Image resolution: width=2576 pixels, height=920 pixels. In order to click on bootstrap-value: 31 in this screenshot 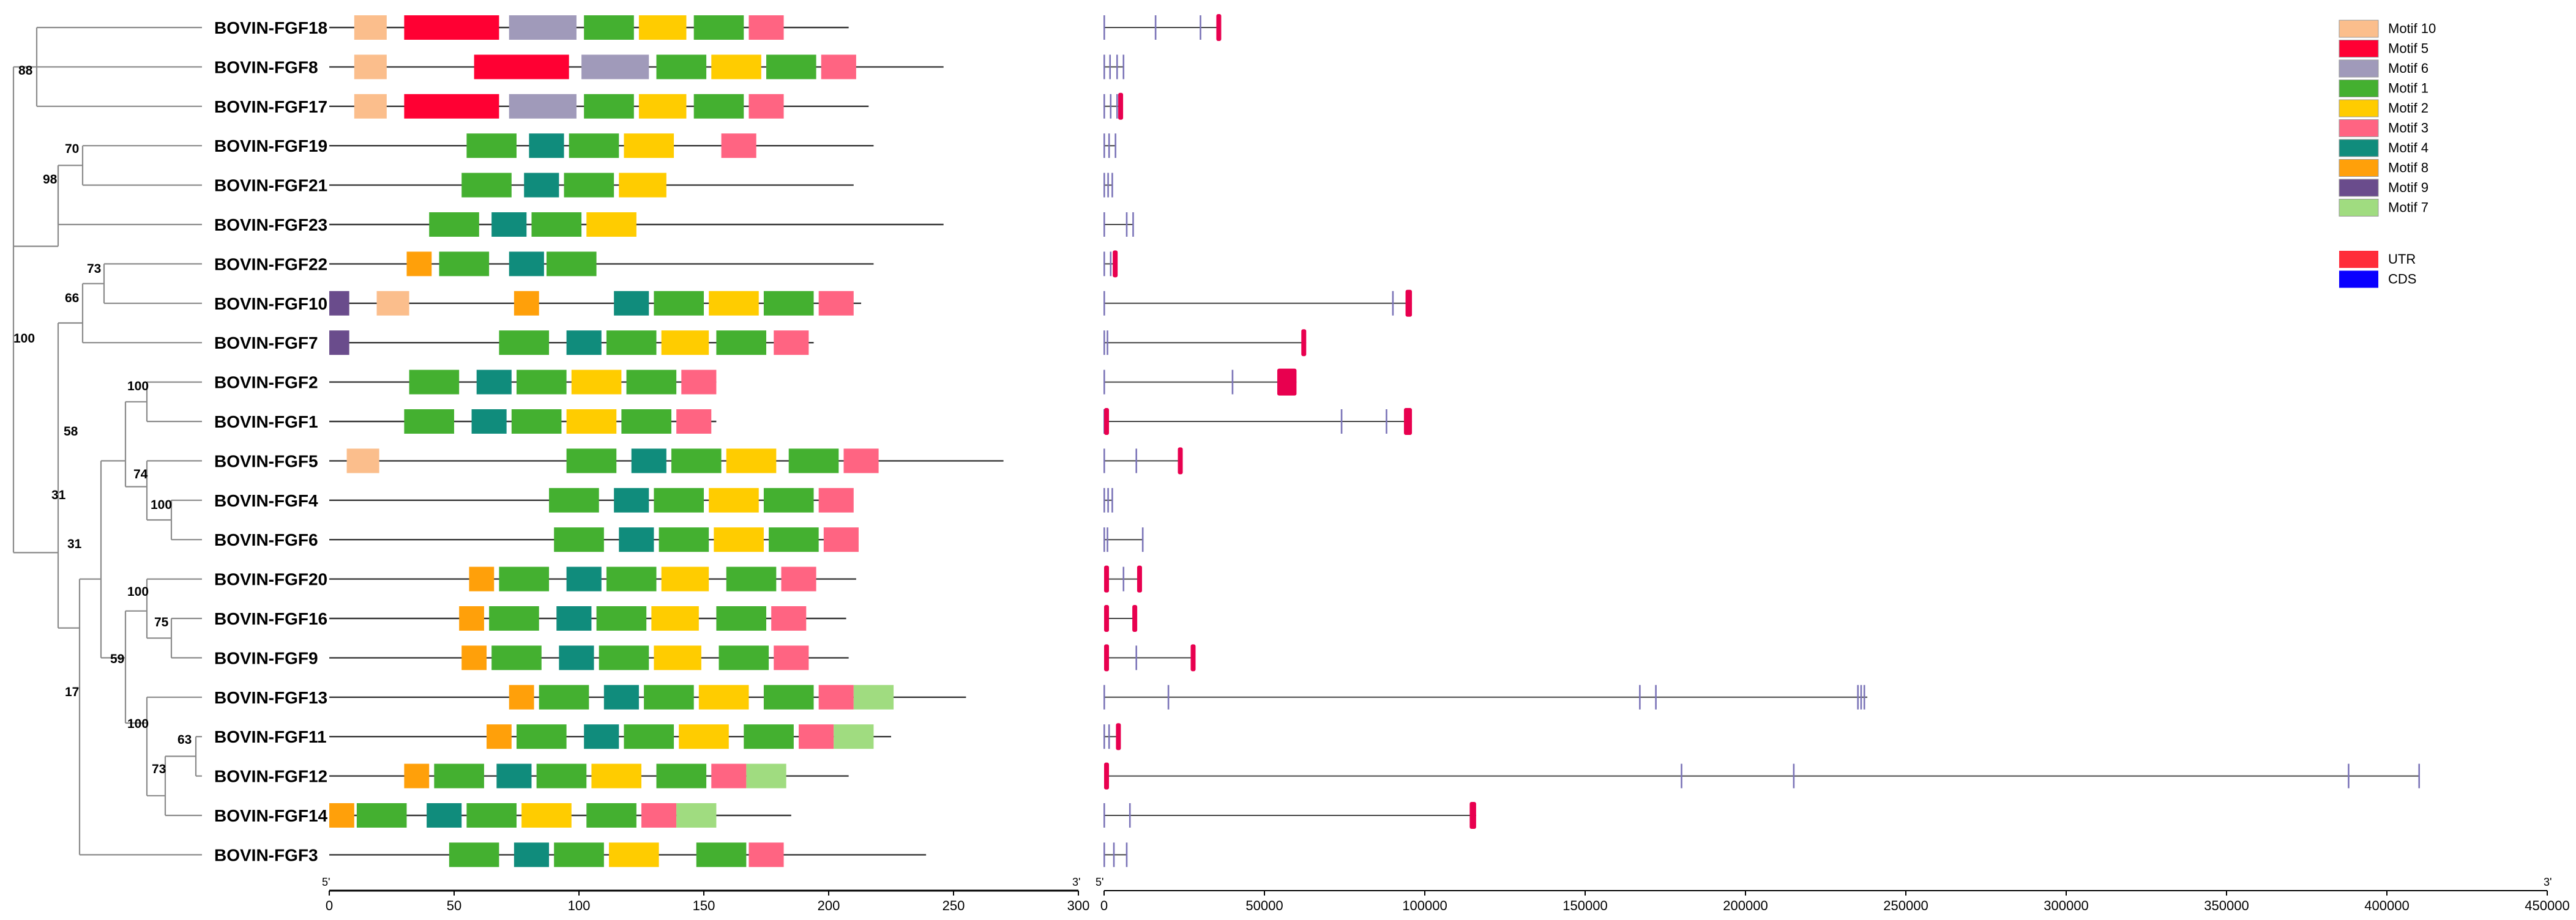, I will do `click(58, 495)`.